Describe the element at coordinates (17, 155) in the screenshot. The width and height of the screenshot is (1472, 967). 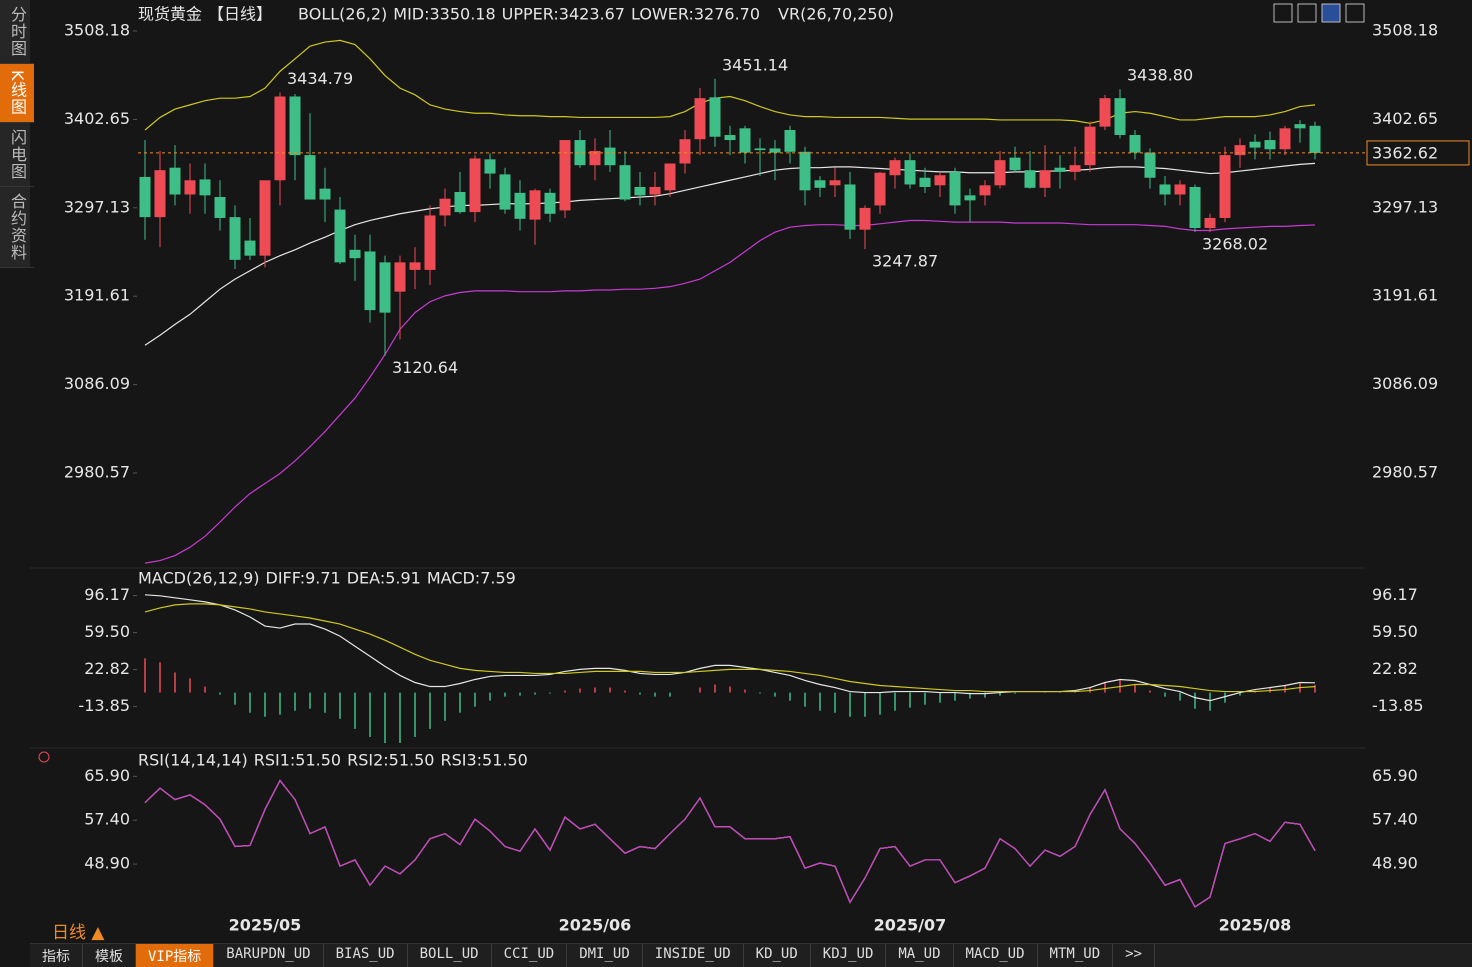
I see `side-tab: 闪电图` at that location.